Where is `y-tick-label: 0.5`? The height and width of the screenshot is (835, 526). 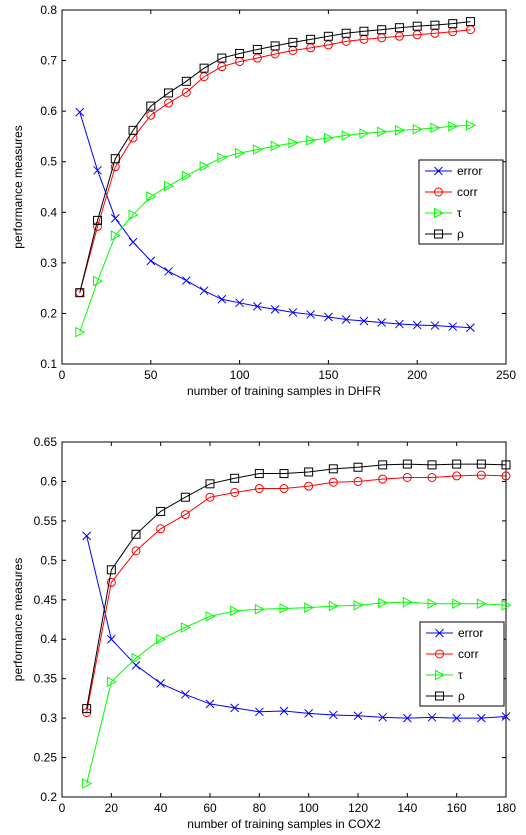
y-tick-label: 0.5 is located at coordinates (48, 162).